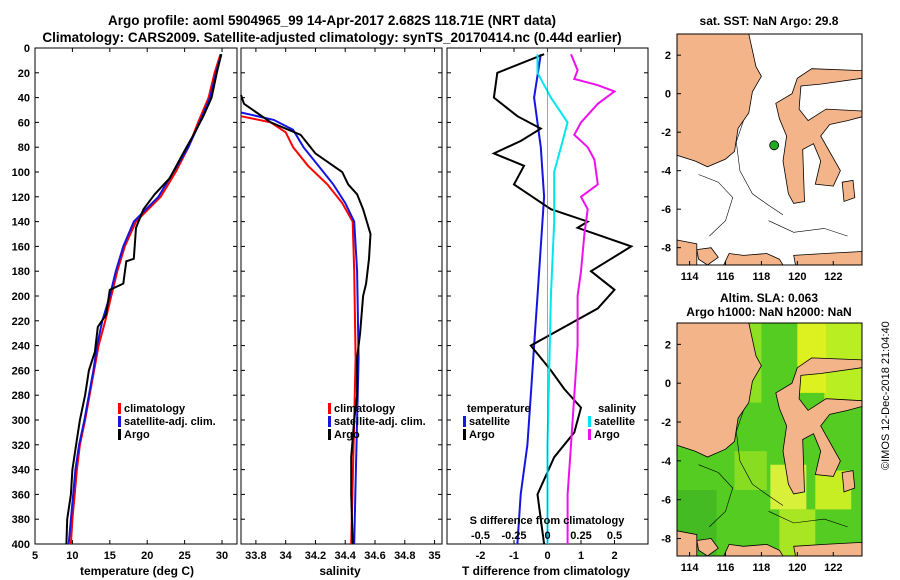 This screenshot has height=580, width=900. What do you see at coordinates (481, 556) in the screenshot?
I see `x-tick-label-differences: -2` at bounding box center [481, 556].